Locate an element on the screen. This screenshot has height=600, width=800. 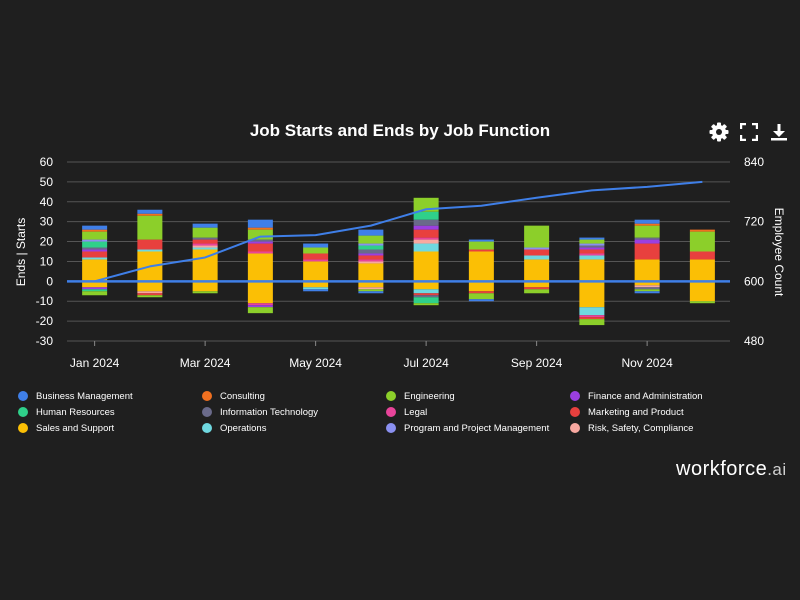
y-tick-label: 20 is located at coordinates (47, 242).